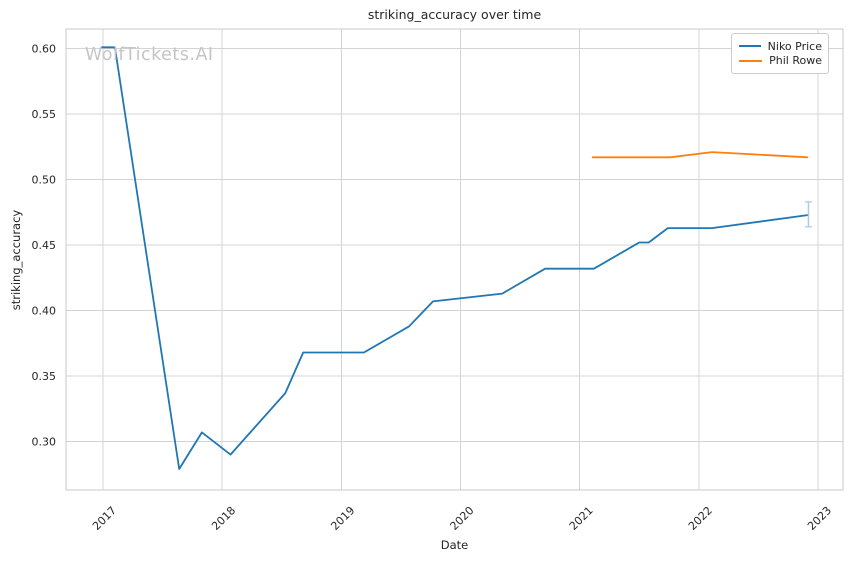 This screenshot has height=561, width=852. What do you see at coordinates (149, 55) in the screenshot?
I see `watermark: WolfTickets.AI` at bounding box center [149, 55].